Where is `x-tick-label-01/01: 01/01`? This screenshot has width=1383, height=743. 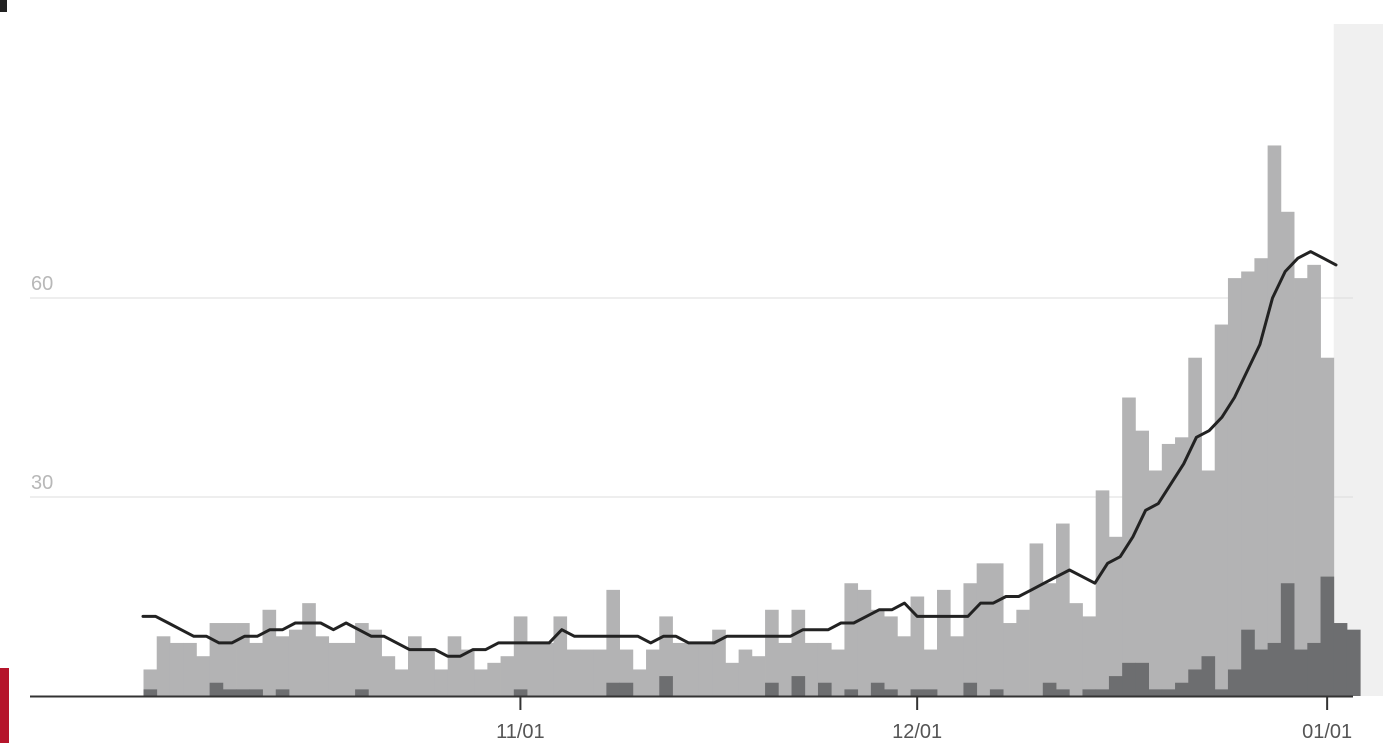 x-tick-label-01/01: 01/01 is located at coordinates (1327, 732).